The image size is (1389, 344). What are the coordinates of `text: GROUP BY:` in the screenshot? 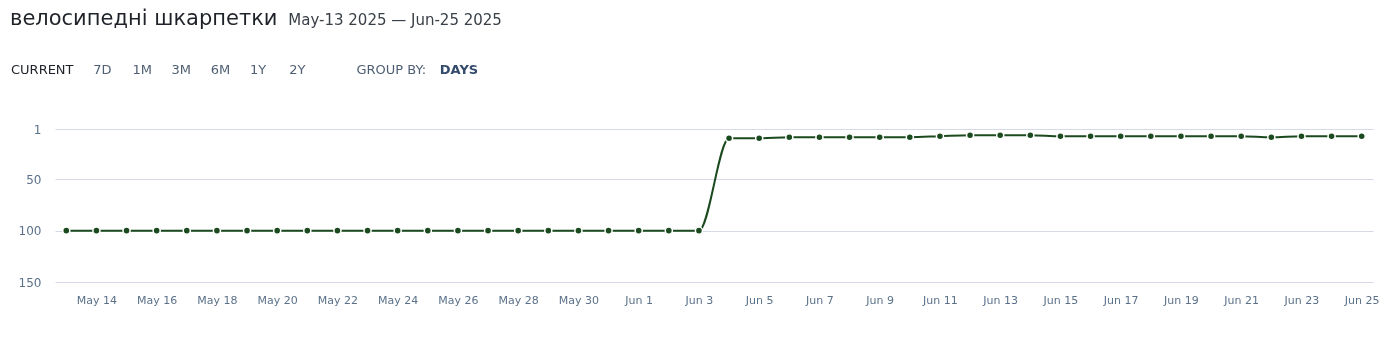 It's located at (391, 69).